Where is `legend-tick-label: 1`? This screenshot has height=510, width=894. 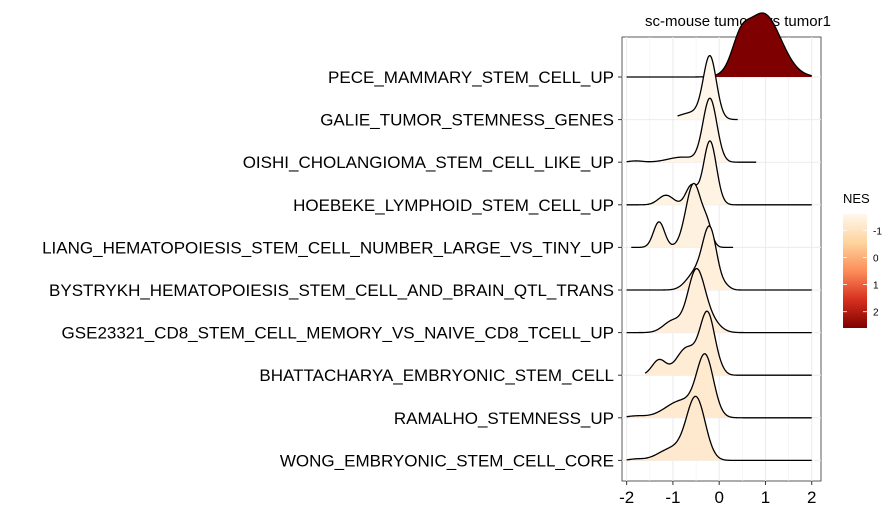 legend-tick-label: 1 is located at coordinates (876, 286).